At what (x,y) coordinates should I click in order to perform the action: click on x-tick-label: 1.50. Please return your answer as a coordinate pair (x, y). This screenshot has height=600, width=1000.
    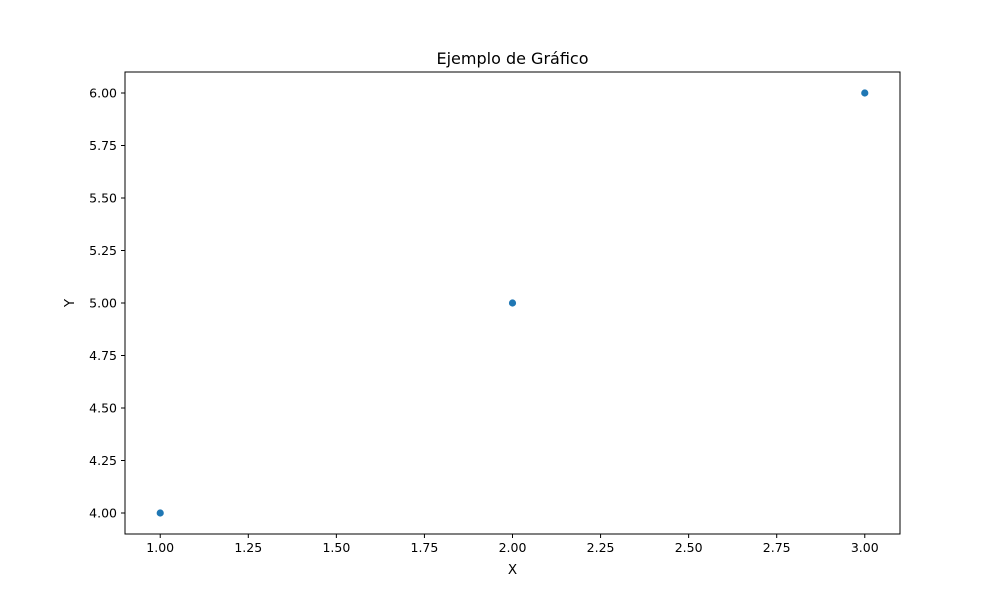
    Looking at the image, I should click on (336, 547).